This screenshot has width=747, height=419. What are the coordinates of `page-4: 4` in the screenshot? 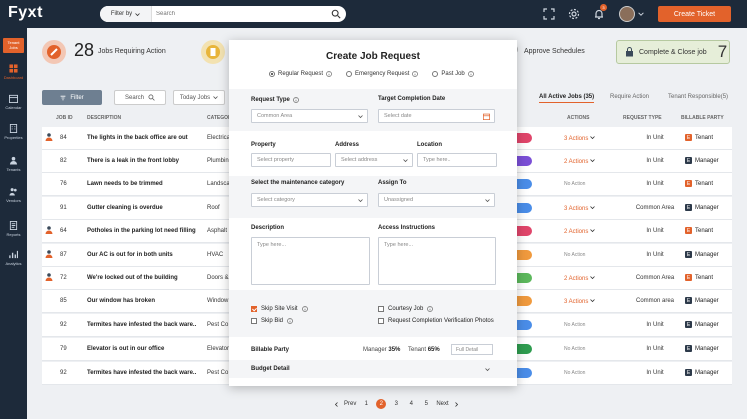 It's located at (411, 404).